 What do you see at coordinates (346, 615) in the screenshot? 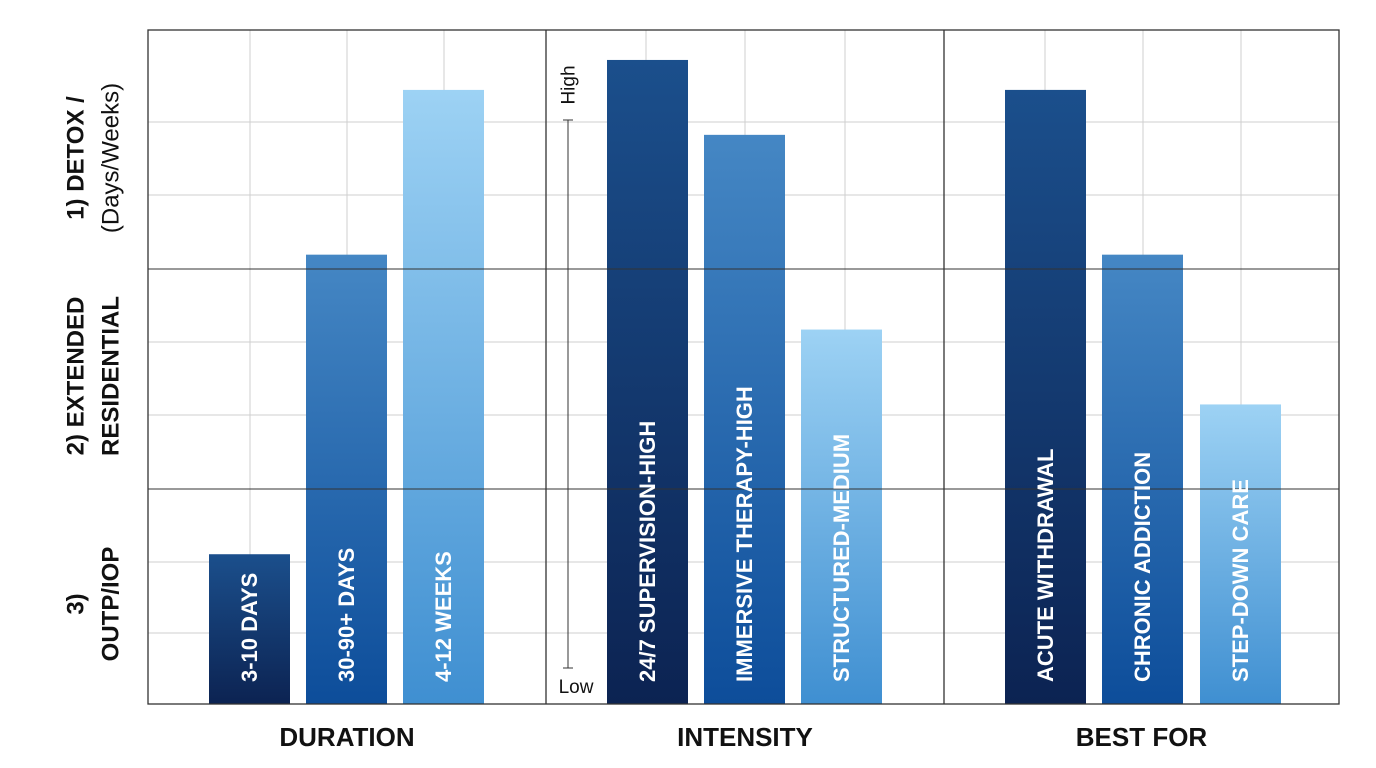
I see `bar-label: 30-90+ DAYS` at bounding box center [346, 615].